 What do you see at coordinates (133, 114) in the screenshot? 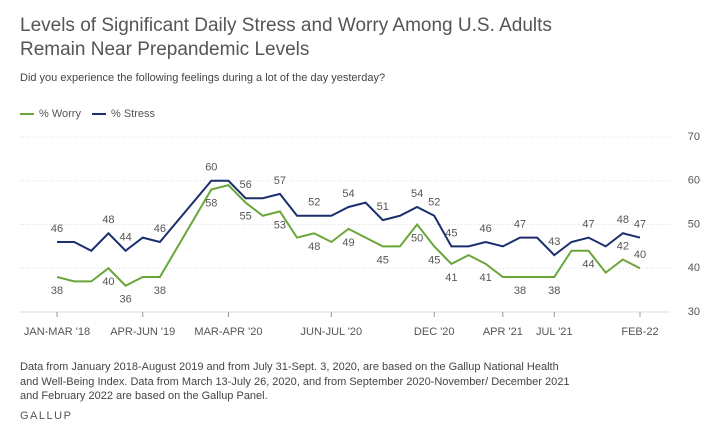
I see `legend-label: % Stress` at bounding box center [133, 114].